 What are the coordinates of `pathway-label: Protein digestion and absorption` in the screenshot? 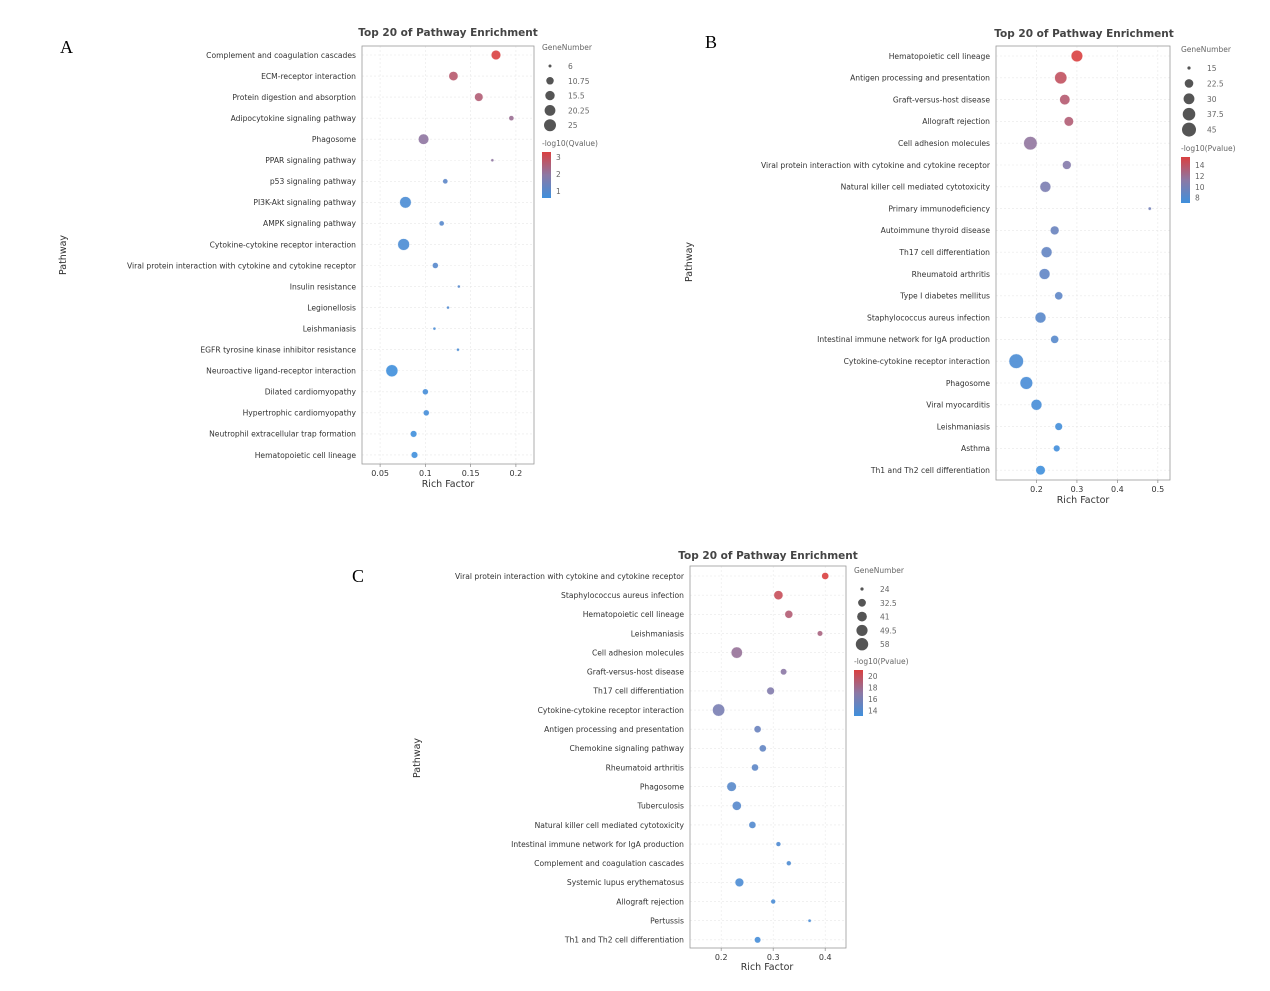 It's located at (294, 97).